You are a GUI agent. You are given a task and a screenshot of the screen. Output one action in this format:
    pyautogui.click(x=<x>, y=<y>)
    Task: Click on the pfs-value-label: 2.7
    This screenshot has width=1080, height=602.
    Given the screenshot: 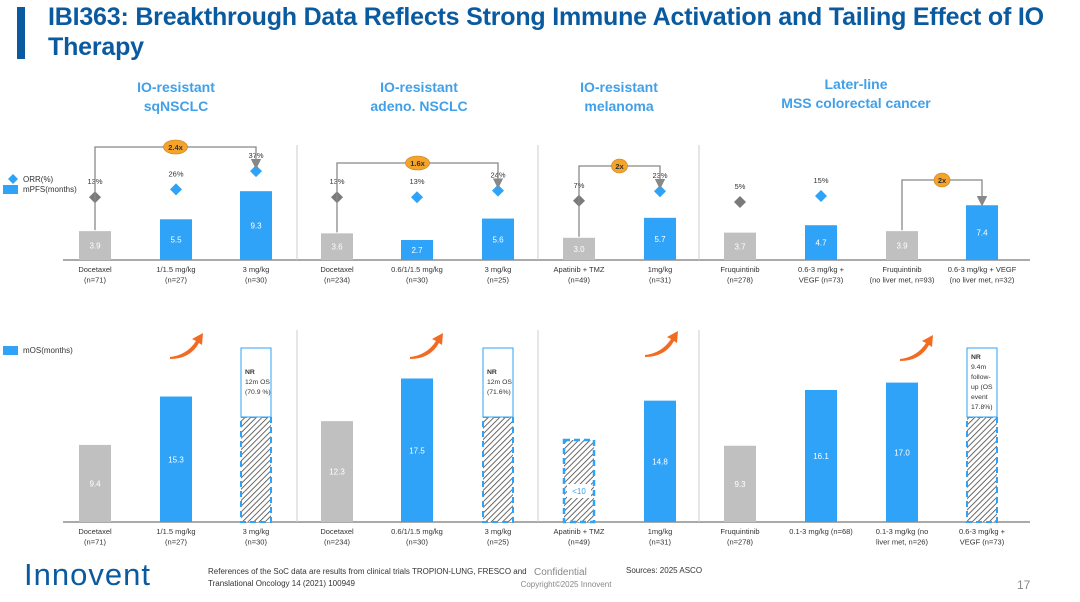 What is the action you would take?
    pyautogui.click(x=417, y=250)
    